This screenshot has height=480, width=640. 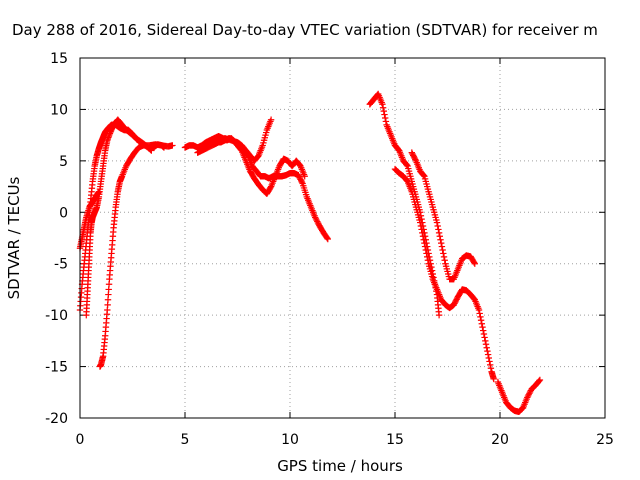 I want to click on series-segment-k, so click(x=519, y=396).